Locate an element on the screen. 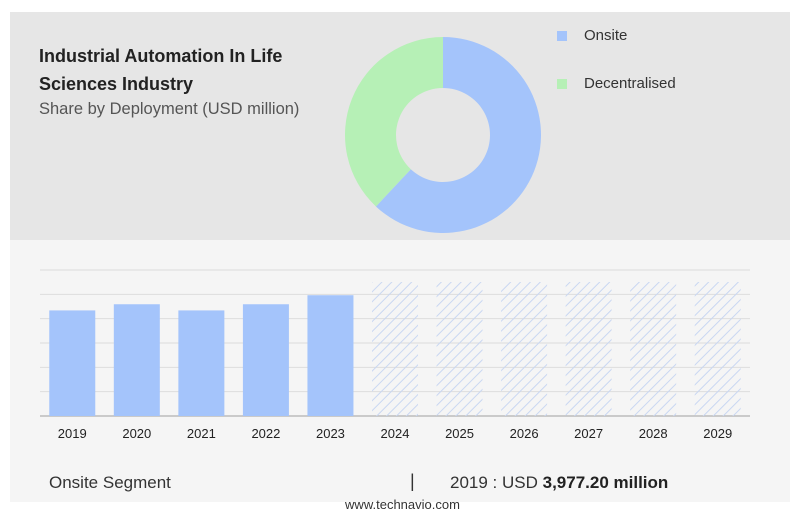 The width and height of the screenshot is (805, 520). segment-value-amount: 3,977.20 million is located at coordinates (605, 482).